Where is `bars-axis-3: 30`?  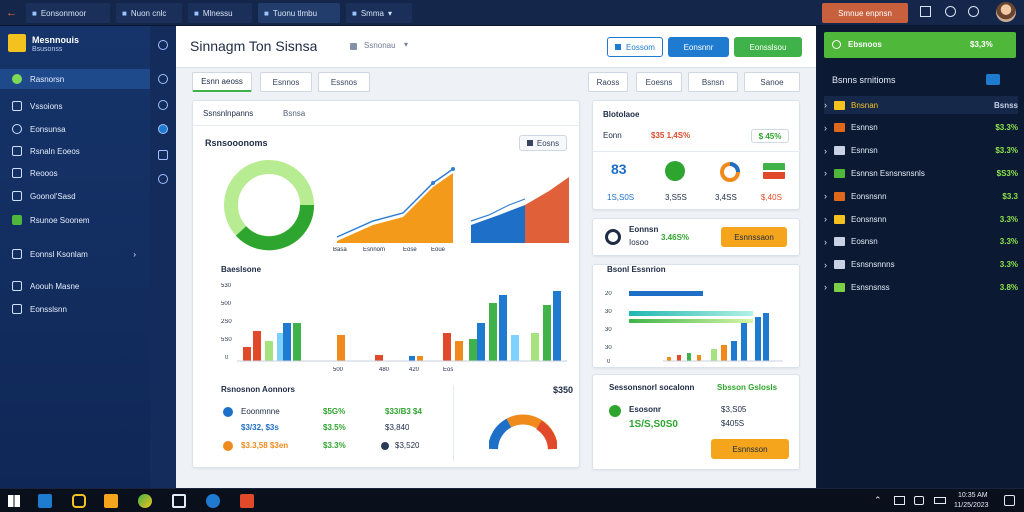 bars-axis-3: 30 is located at coordinates (608, 330).